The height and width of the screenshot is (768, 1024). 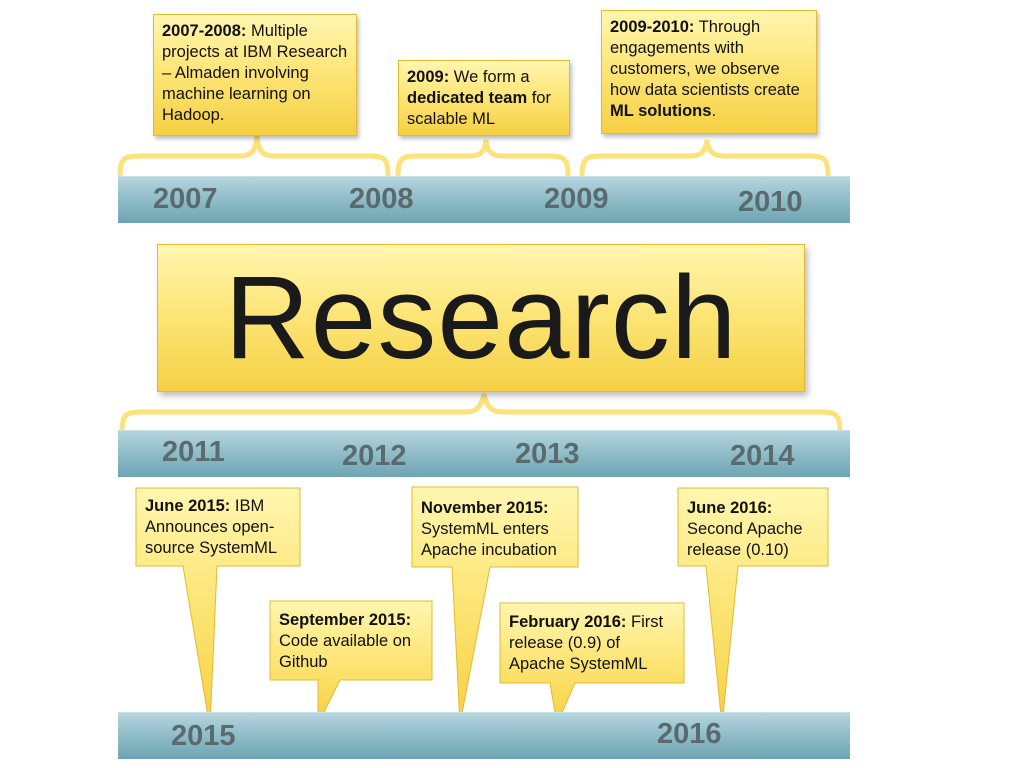 I want to click on callout-june-2016: June 2016: Second Apache release (0.10), so click(x=754, y=529).